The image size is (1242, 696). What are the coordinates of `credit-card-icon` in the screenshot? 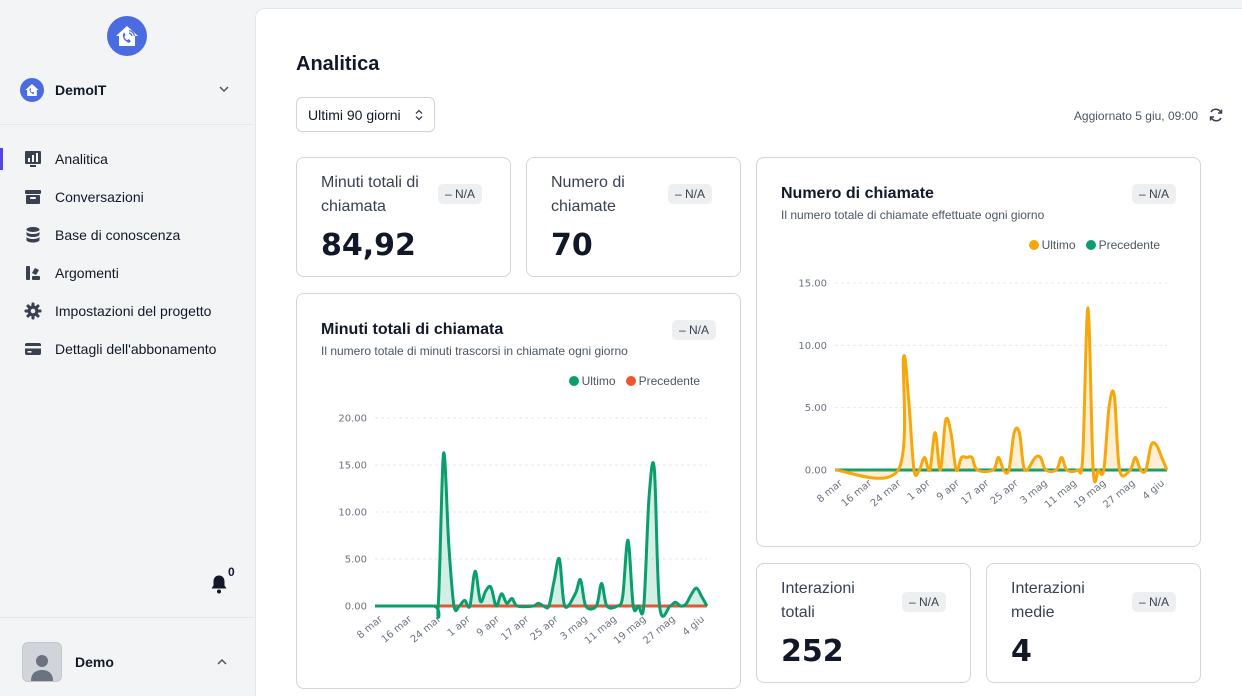 It's located at (33, 349).